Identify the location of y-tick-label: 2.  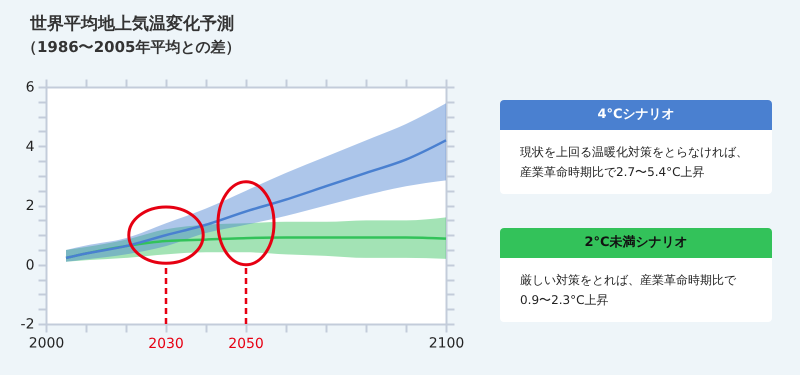
(30, 206).